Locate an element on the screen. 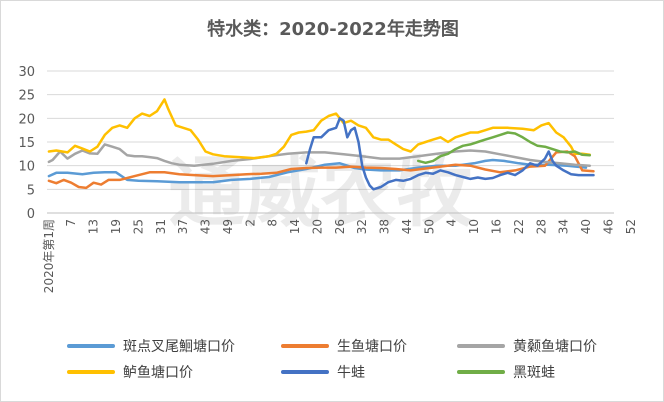 The image size is (664, 402). x-tick-label: 14 is located at coordinates (295, 226).